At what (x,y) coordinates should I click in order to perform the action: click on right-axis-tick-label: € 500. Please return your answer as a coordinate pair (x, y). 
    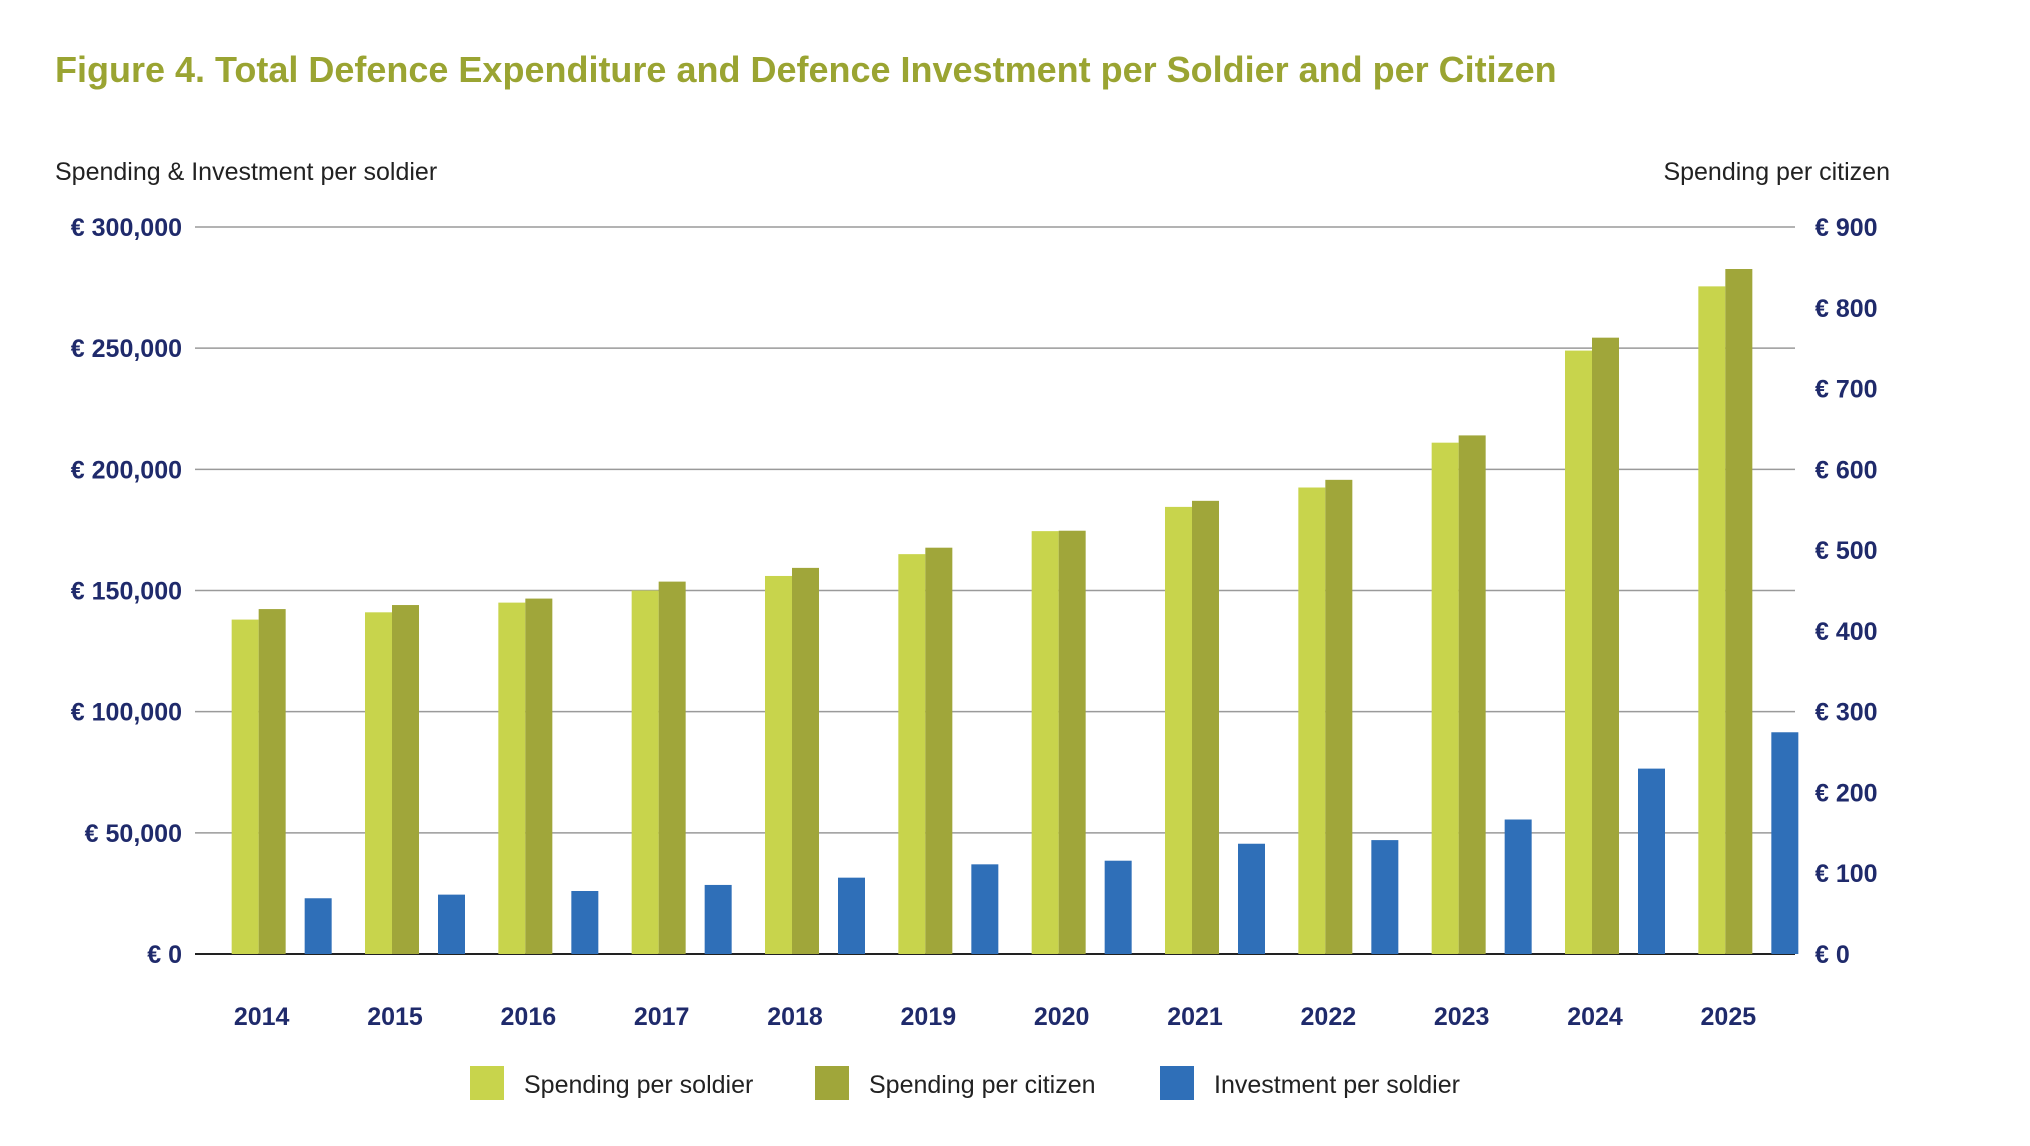
    Looking at the image, I should click on (1846, 551).